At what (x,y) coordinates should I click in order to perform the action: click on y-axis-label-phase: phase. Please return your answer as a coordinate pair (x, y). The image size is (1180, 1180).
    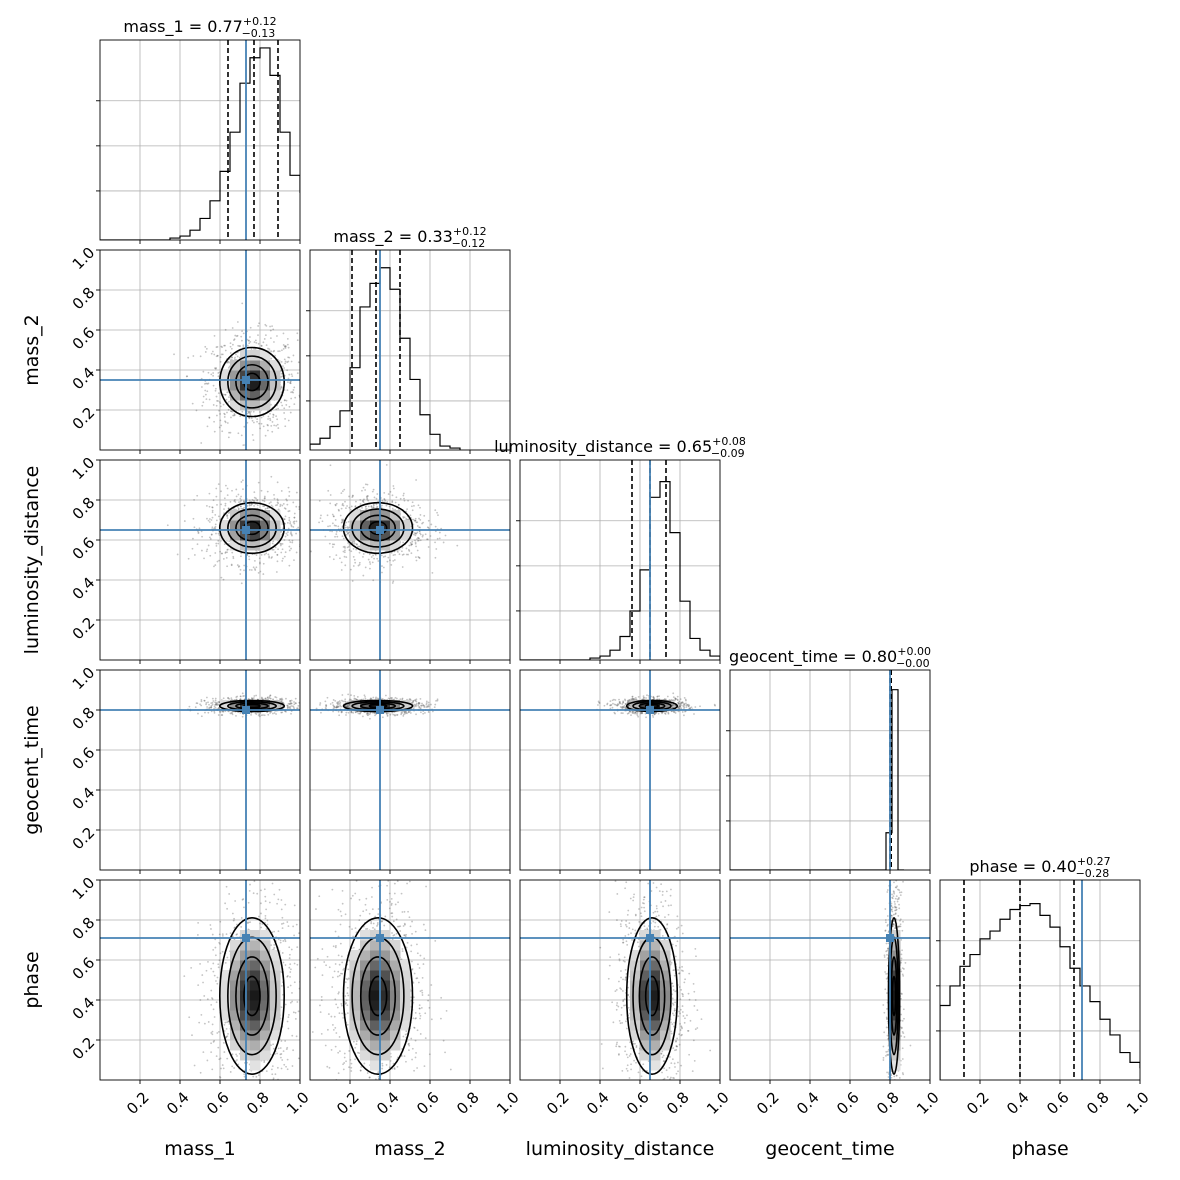
    Looking at the image, I should click on (32, 979).